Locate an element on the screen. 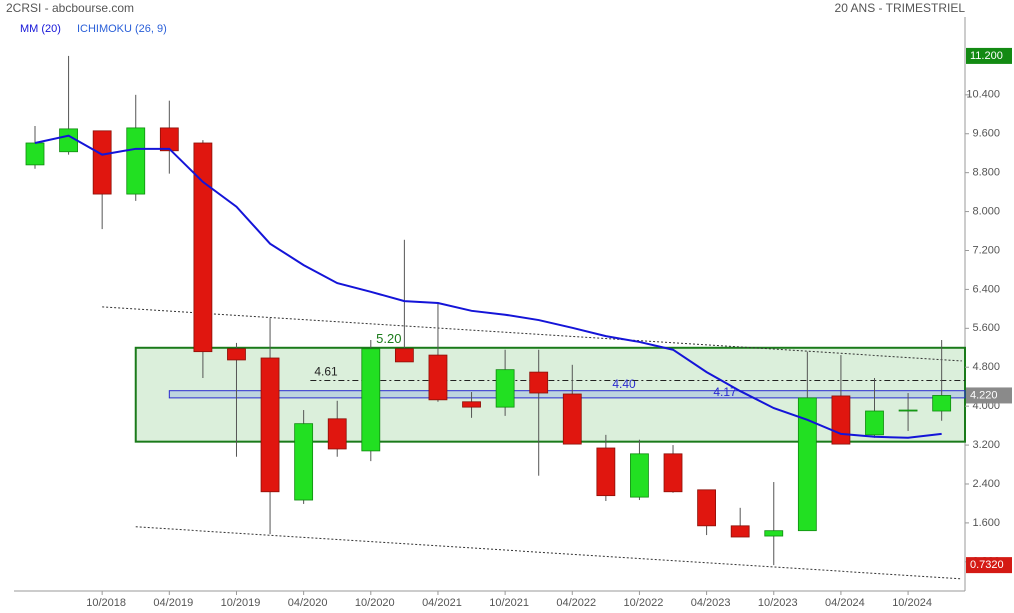 The height and width of the screenshot is (613, 1014). x-tick-label: 10/2022 is located at coordinates (644, 603).